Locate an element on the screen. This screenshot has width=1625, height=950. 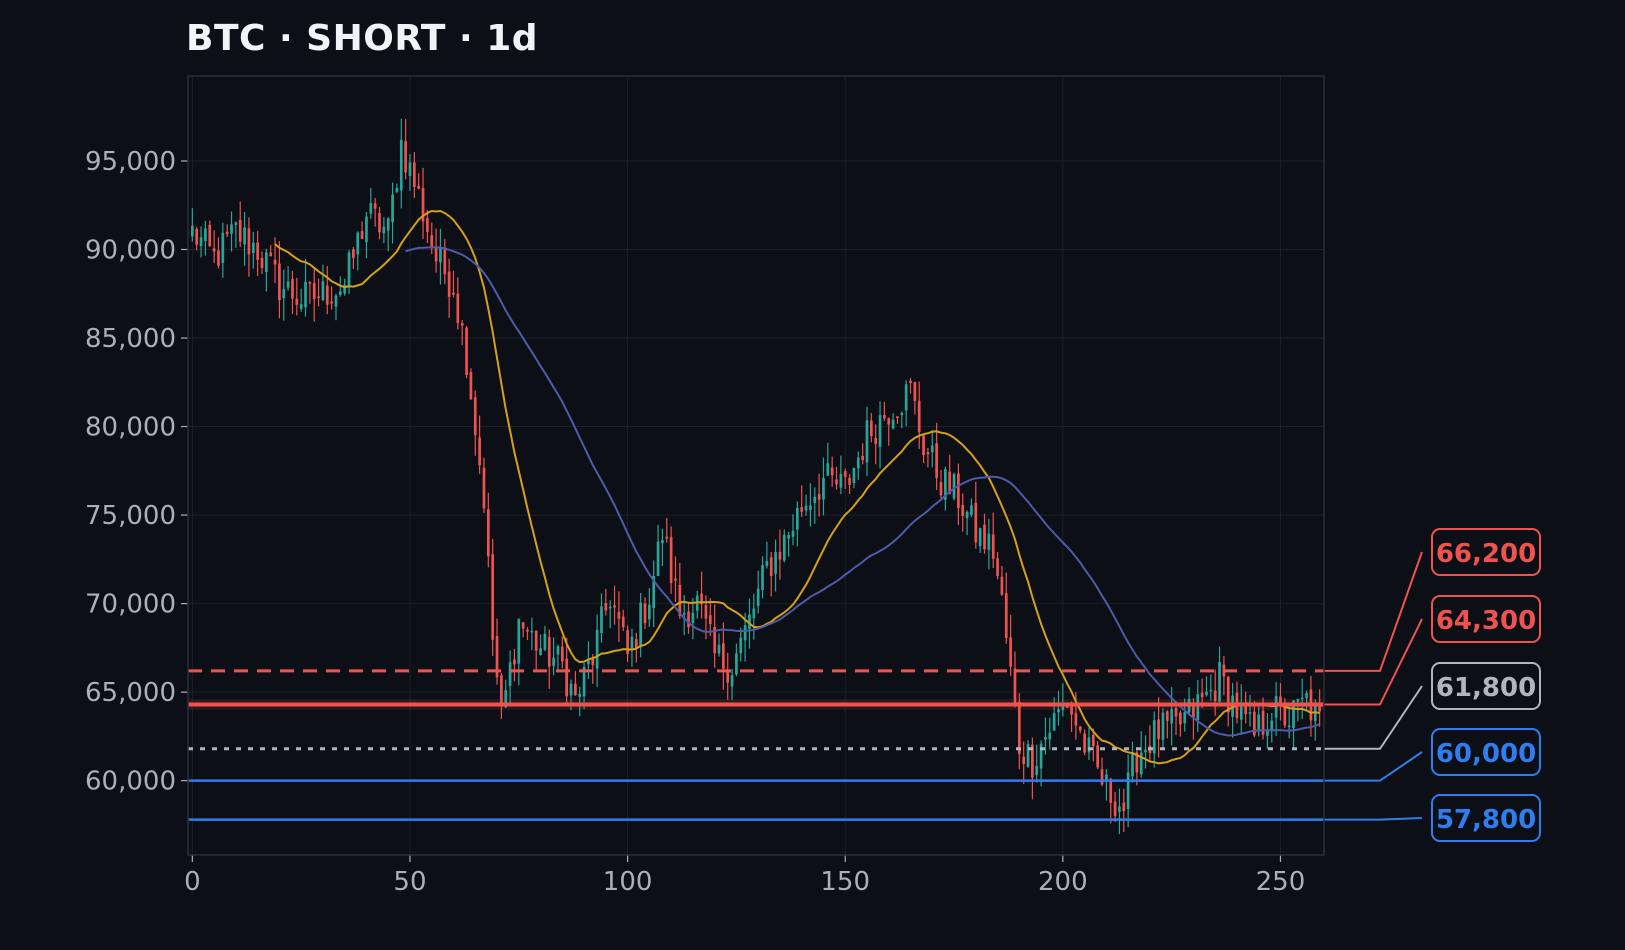
y-tick-label: 70,000 is located at coordinates (130, 605).